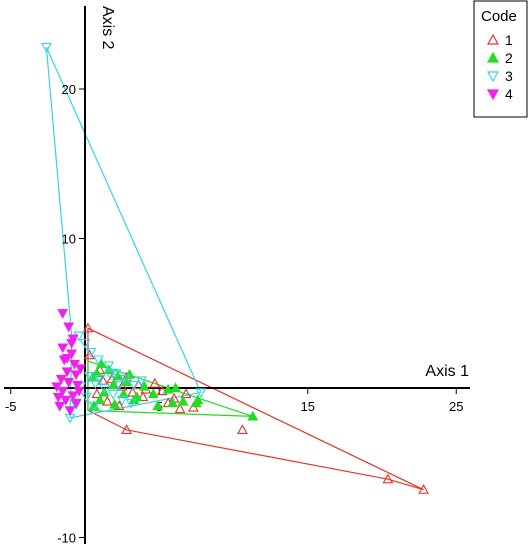 The height and width of the screenshot is (549, 529). What do you see at coordinates (499, 67) in the screenshot?
I see `legend-entries: 1 2 3 4` at bounding box center [499, 67].